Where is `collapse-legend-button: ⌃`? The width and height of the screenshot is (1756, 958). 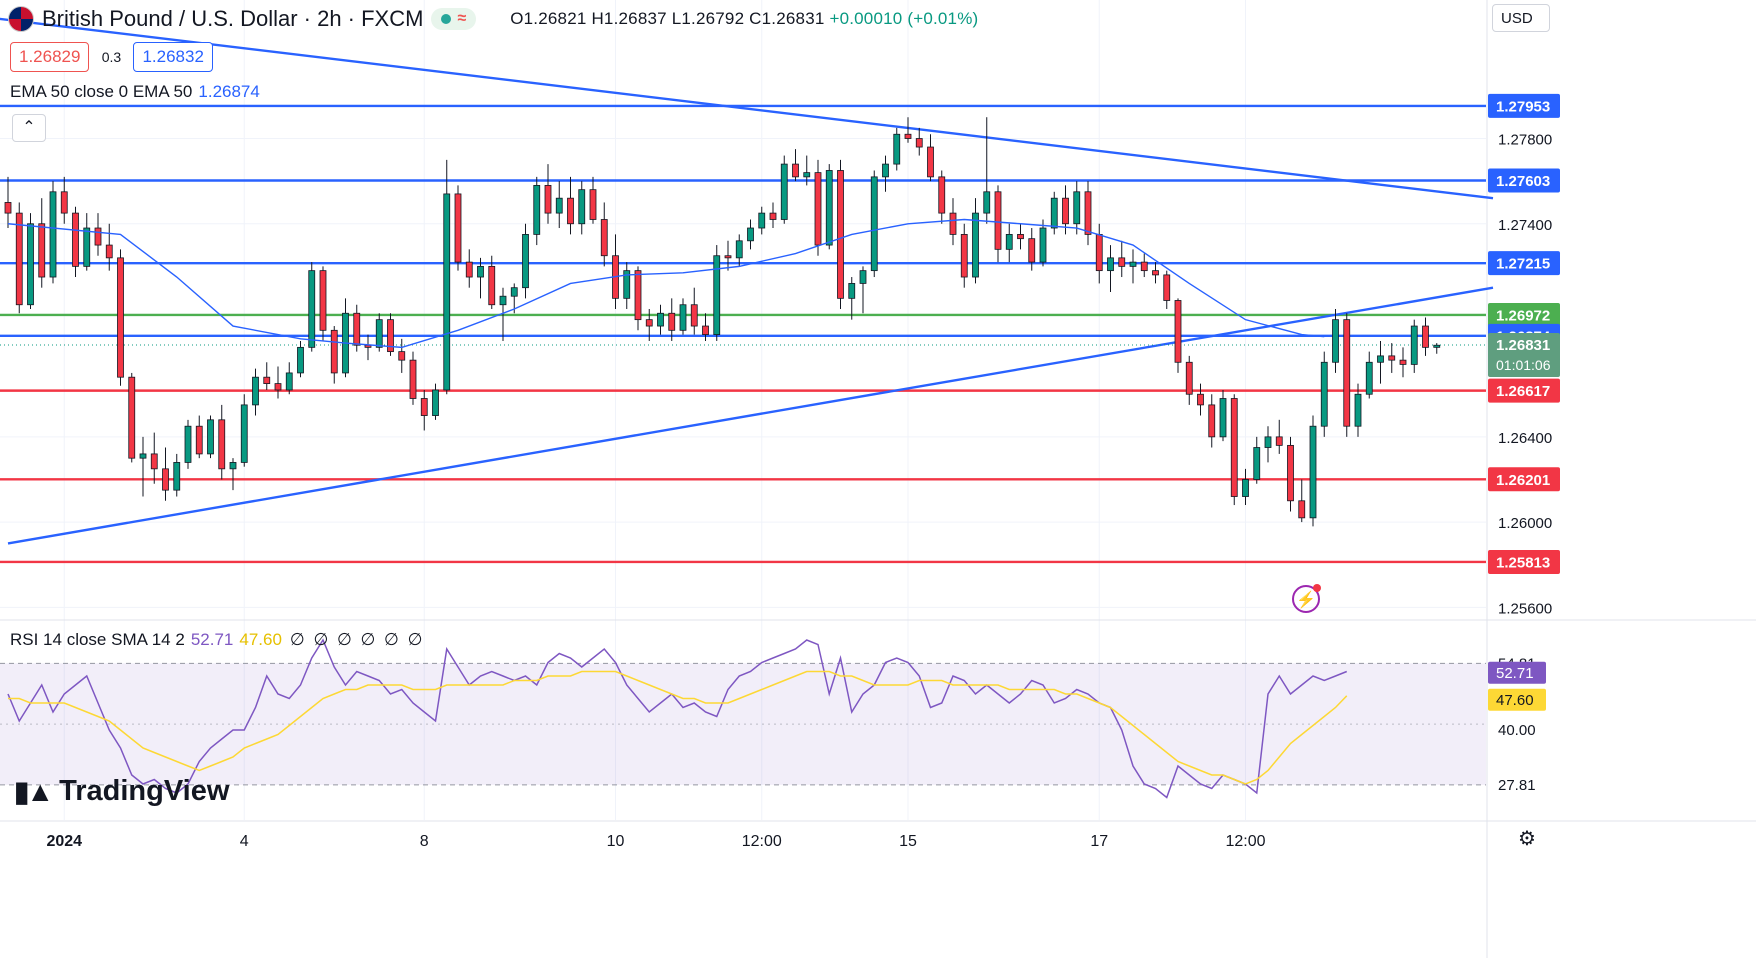 collapse-legend-button: ⌃ is located at coordinates (29, 128).